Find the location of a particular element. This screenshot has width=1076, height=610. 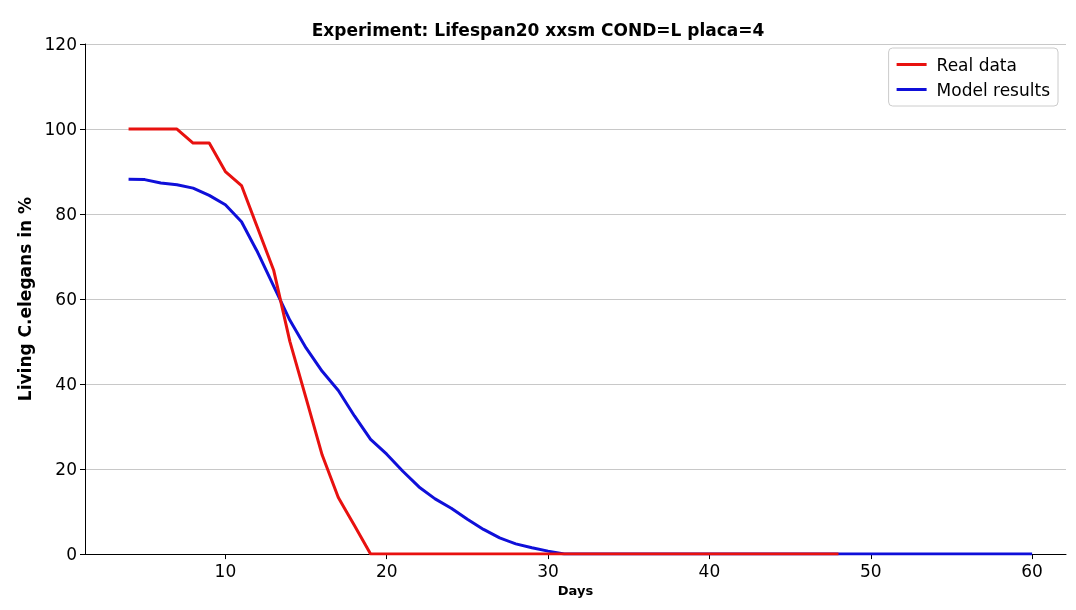

y-tick-label: 60 is located at coordinates (66, 299).